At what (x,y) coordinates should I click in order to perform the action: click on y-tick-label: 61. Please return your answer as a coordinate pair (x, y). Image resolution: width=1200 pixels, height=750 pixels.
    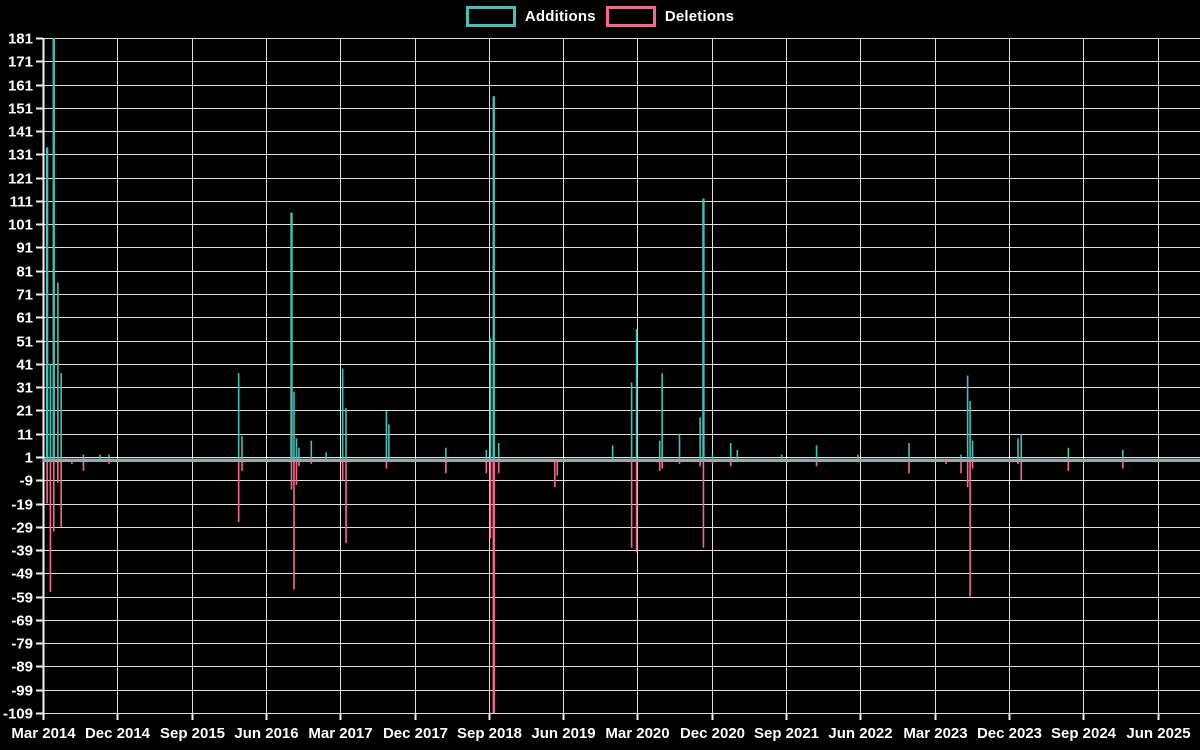
    Looking at the image, I should click on (24, 318).